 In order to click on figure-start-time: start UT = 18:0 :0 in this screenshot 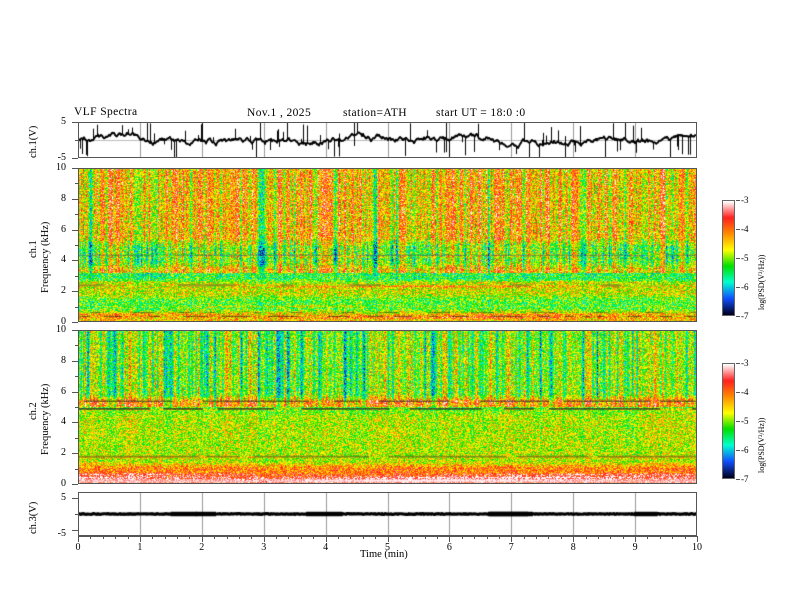, I will do `click(481, 113)`.